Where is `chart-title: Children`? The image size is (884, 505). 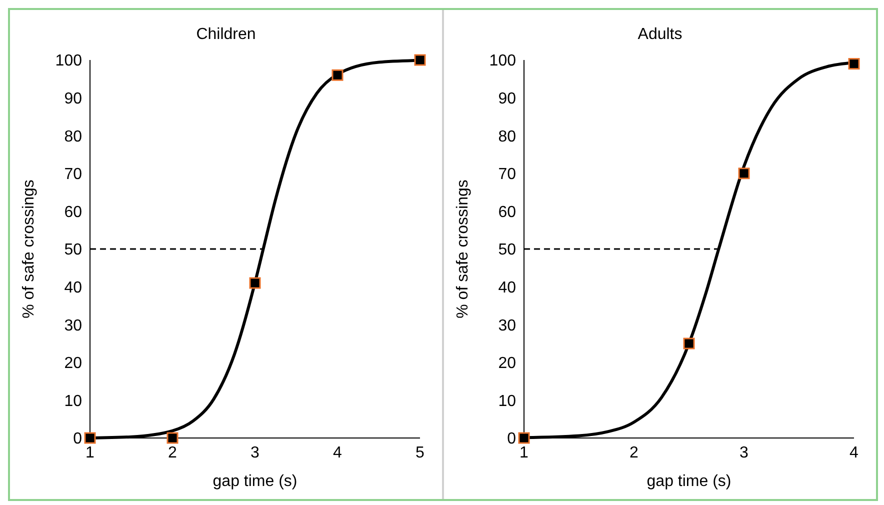
chart-title: Children is located at coordinates (226, 35).